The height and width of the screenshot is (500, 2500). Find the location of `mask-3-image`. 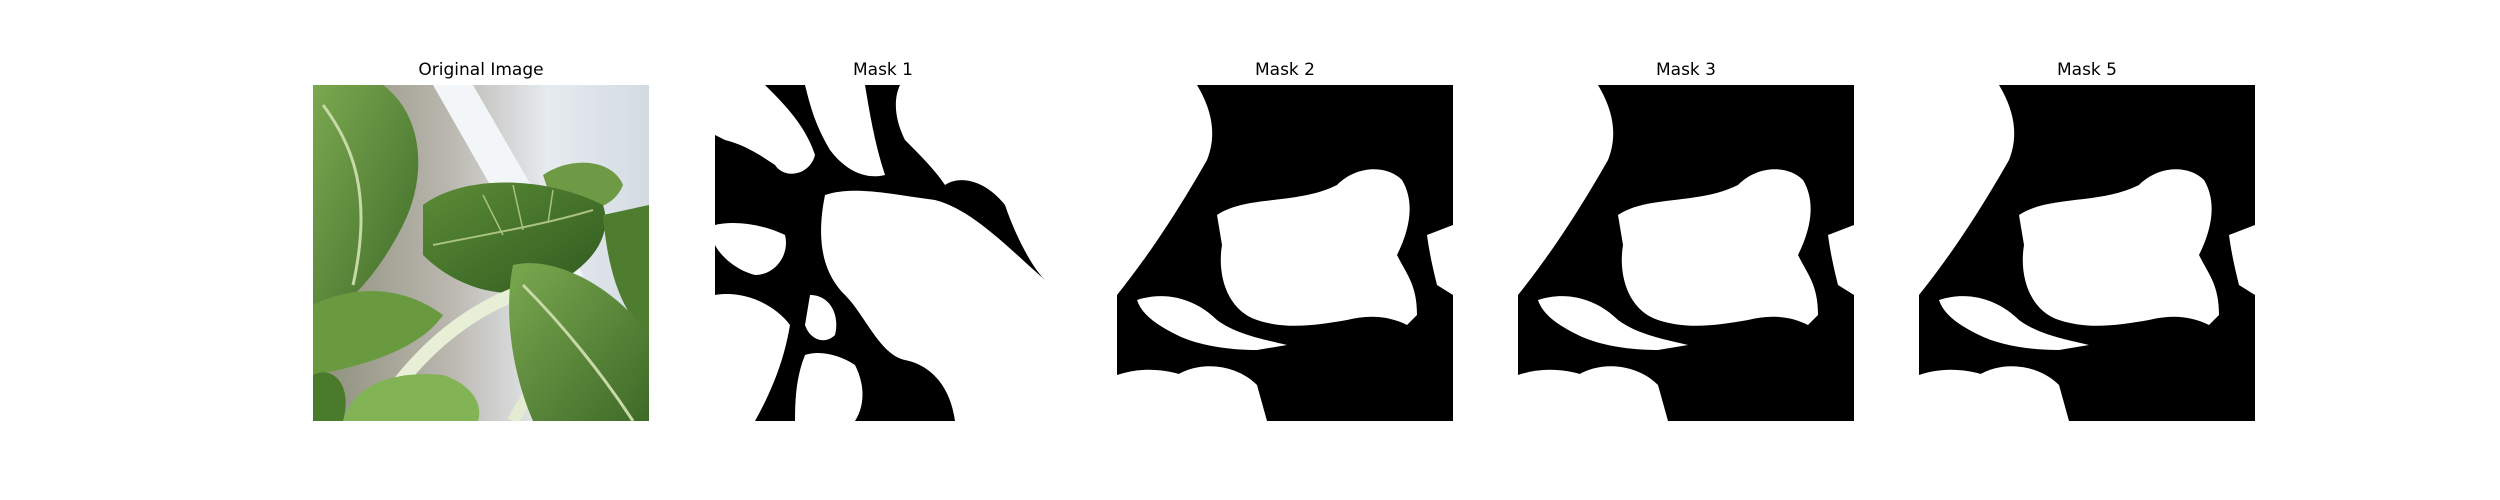

mask-3-image is located at coordinates (1686, 253).